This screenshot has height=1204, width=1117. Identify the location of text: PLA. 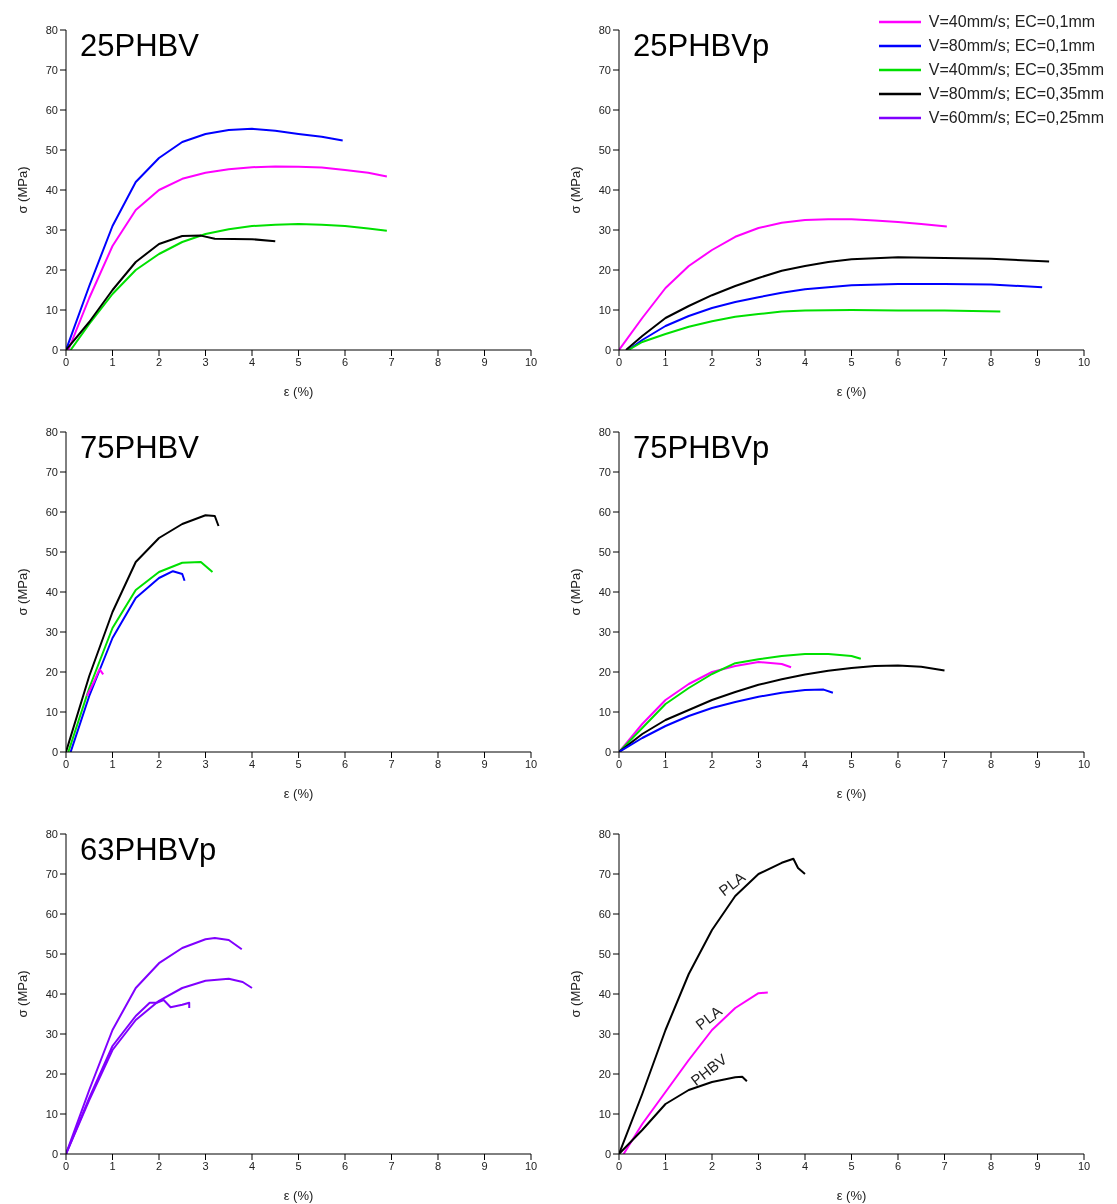
(732, 884).